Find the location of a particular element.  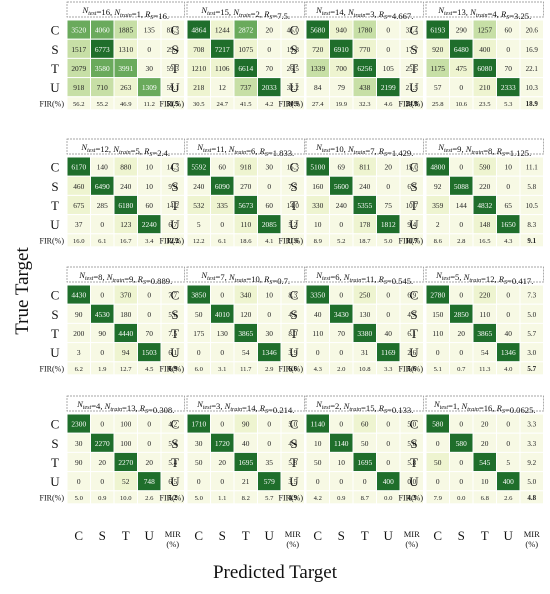

mir-value: 46.0 is located at coordinates (293, 31).